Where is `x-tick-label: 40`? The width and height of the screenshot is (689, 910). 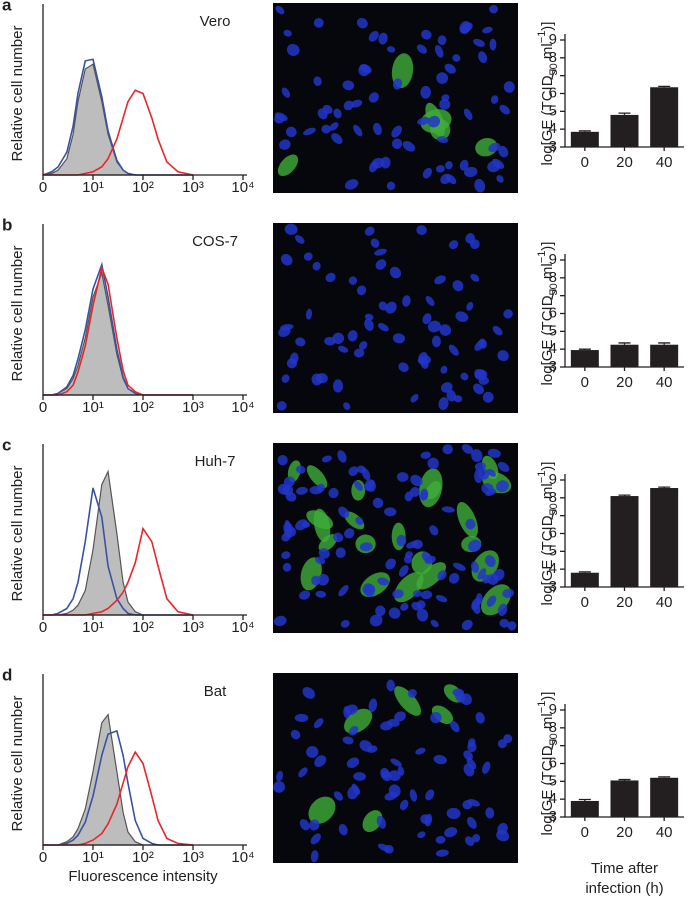 x-tick-label: 40 is located at coordinates (664, 382).